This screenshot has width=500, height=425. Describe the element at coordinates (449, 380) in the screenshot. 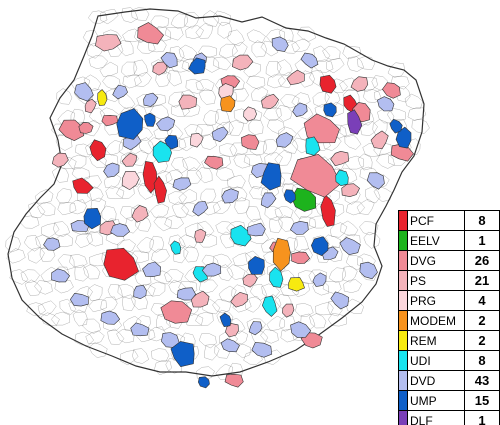

I see `legend-row: DVD 43` at that location.